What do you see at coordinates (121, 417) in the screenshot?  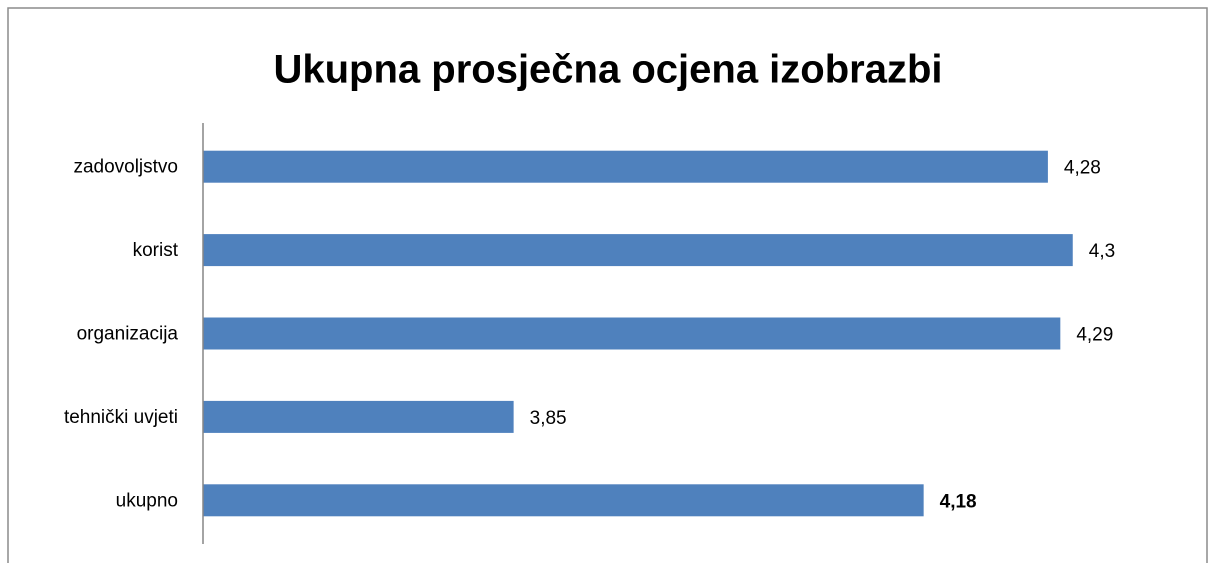 I see `y-tick-label: tehnički uvjeti` at bounding box center [121, 417].